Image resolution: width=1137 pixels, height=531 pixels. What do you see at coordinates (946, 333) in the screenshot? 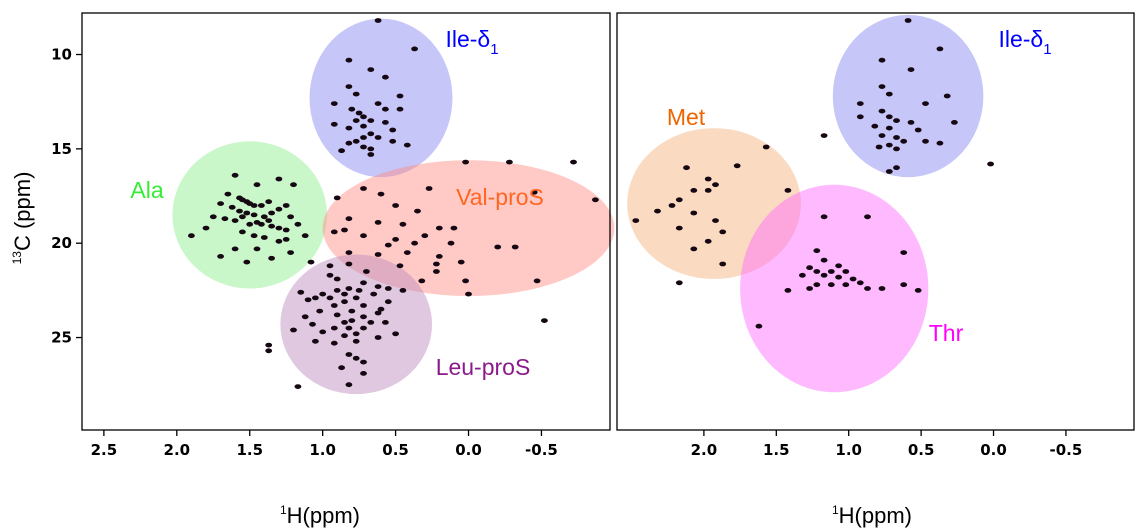
I see `right-label-thr: Thr` at bounding box center [946, 333].